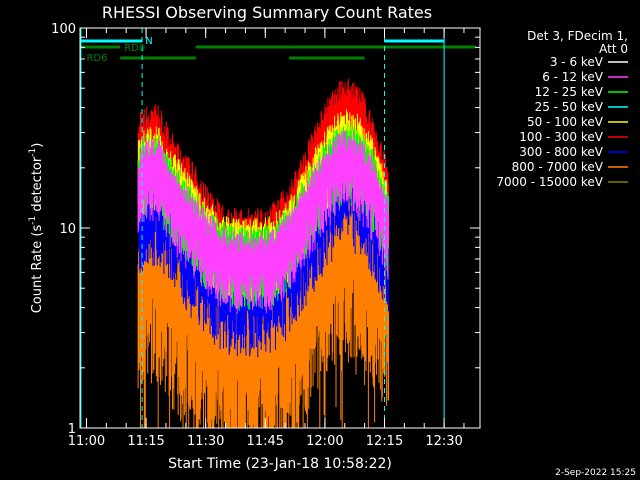  What do you see at coordinates (549, 182) in the screenshot?
I see `legend-label: 7000 - 15000 keV` at bounding box center [549, 182].